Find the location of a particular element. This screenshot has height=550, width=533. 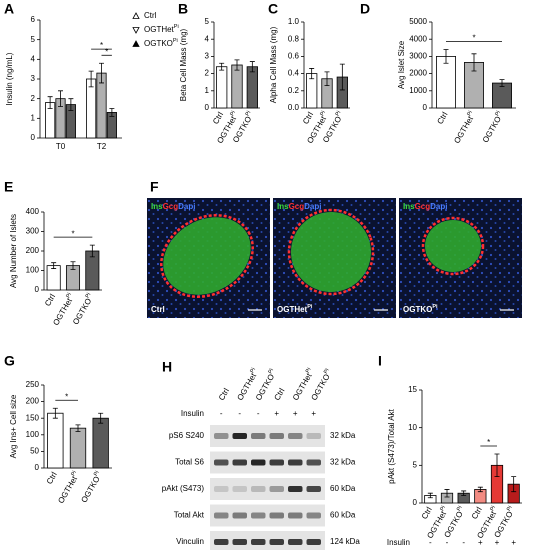

y-tick-label: 3000 is located at coordinates (418, 56).